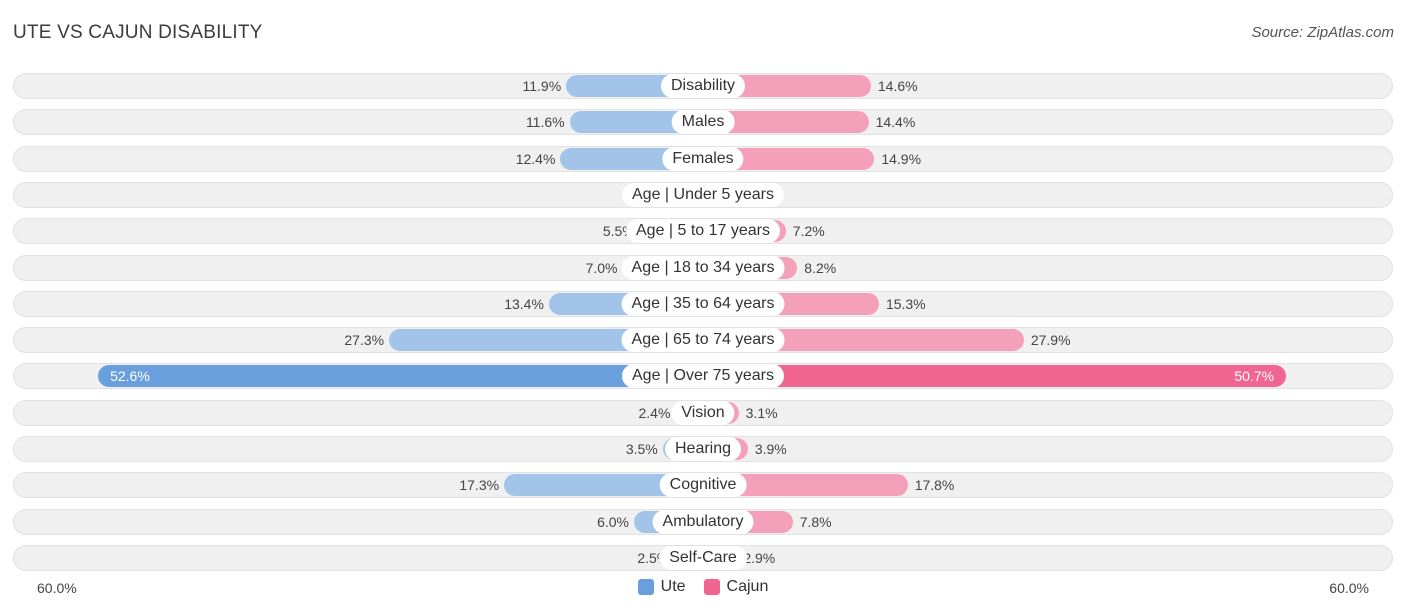 This screenshot has width=1406, height=612. I want to click on category-label-ambulatory: Ambulatory, so click(703, 521).